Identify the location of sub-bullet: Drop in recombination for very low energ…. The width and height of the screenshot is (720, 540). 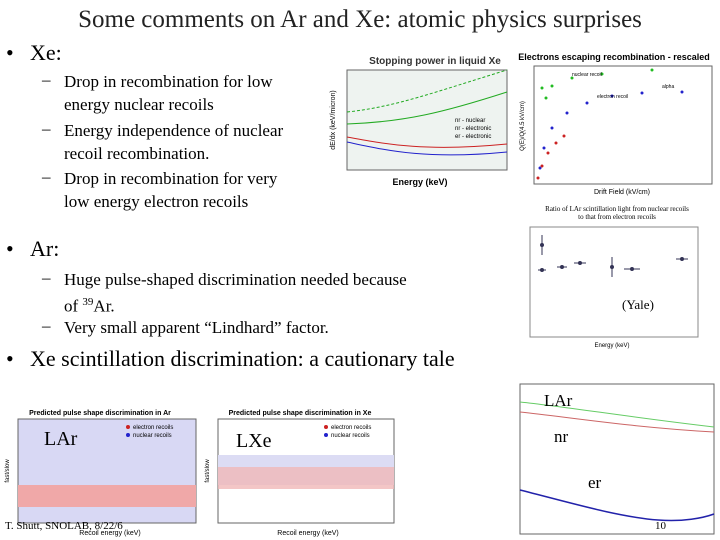
(171, 190).